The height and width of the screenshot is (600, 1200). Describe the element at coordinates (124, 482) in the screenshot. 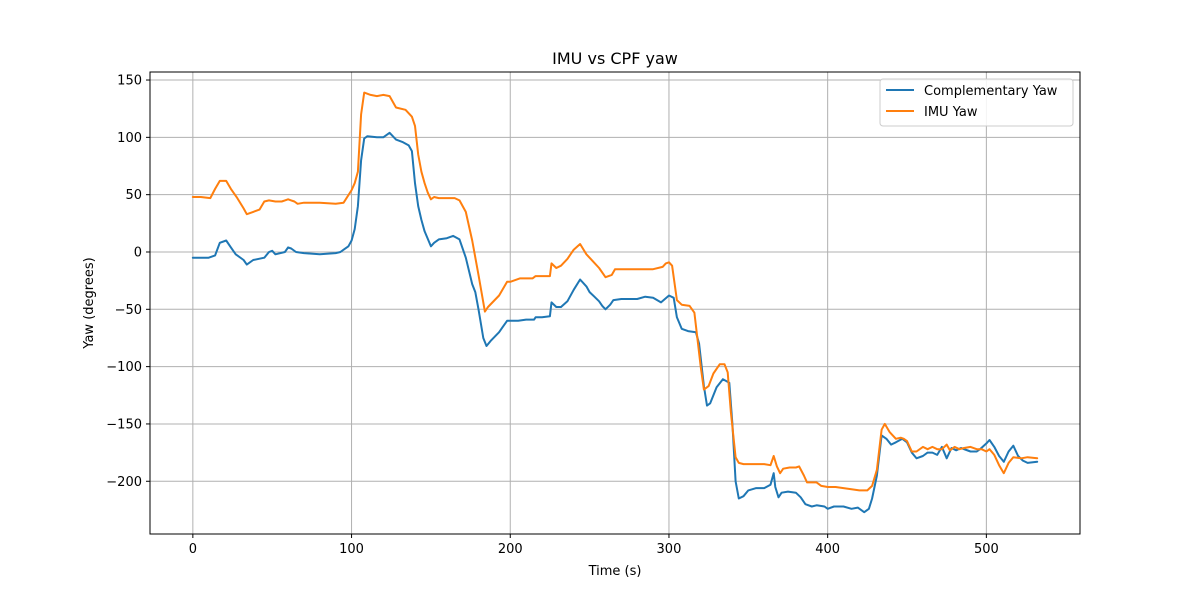

I see `y-tick-label: −200` at that location.